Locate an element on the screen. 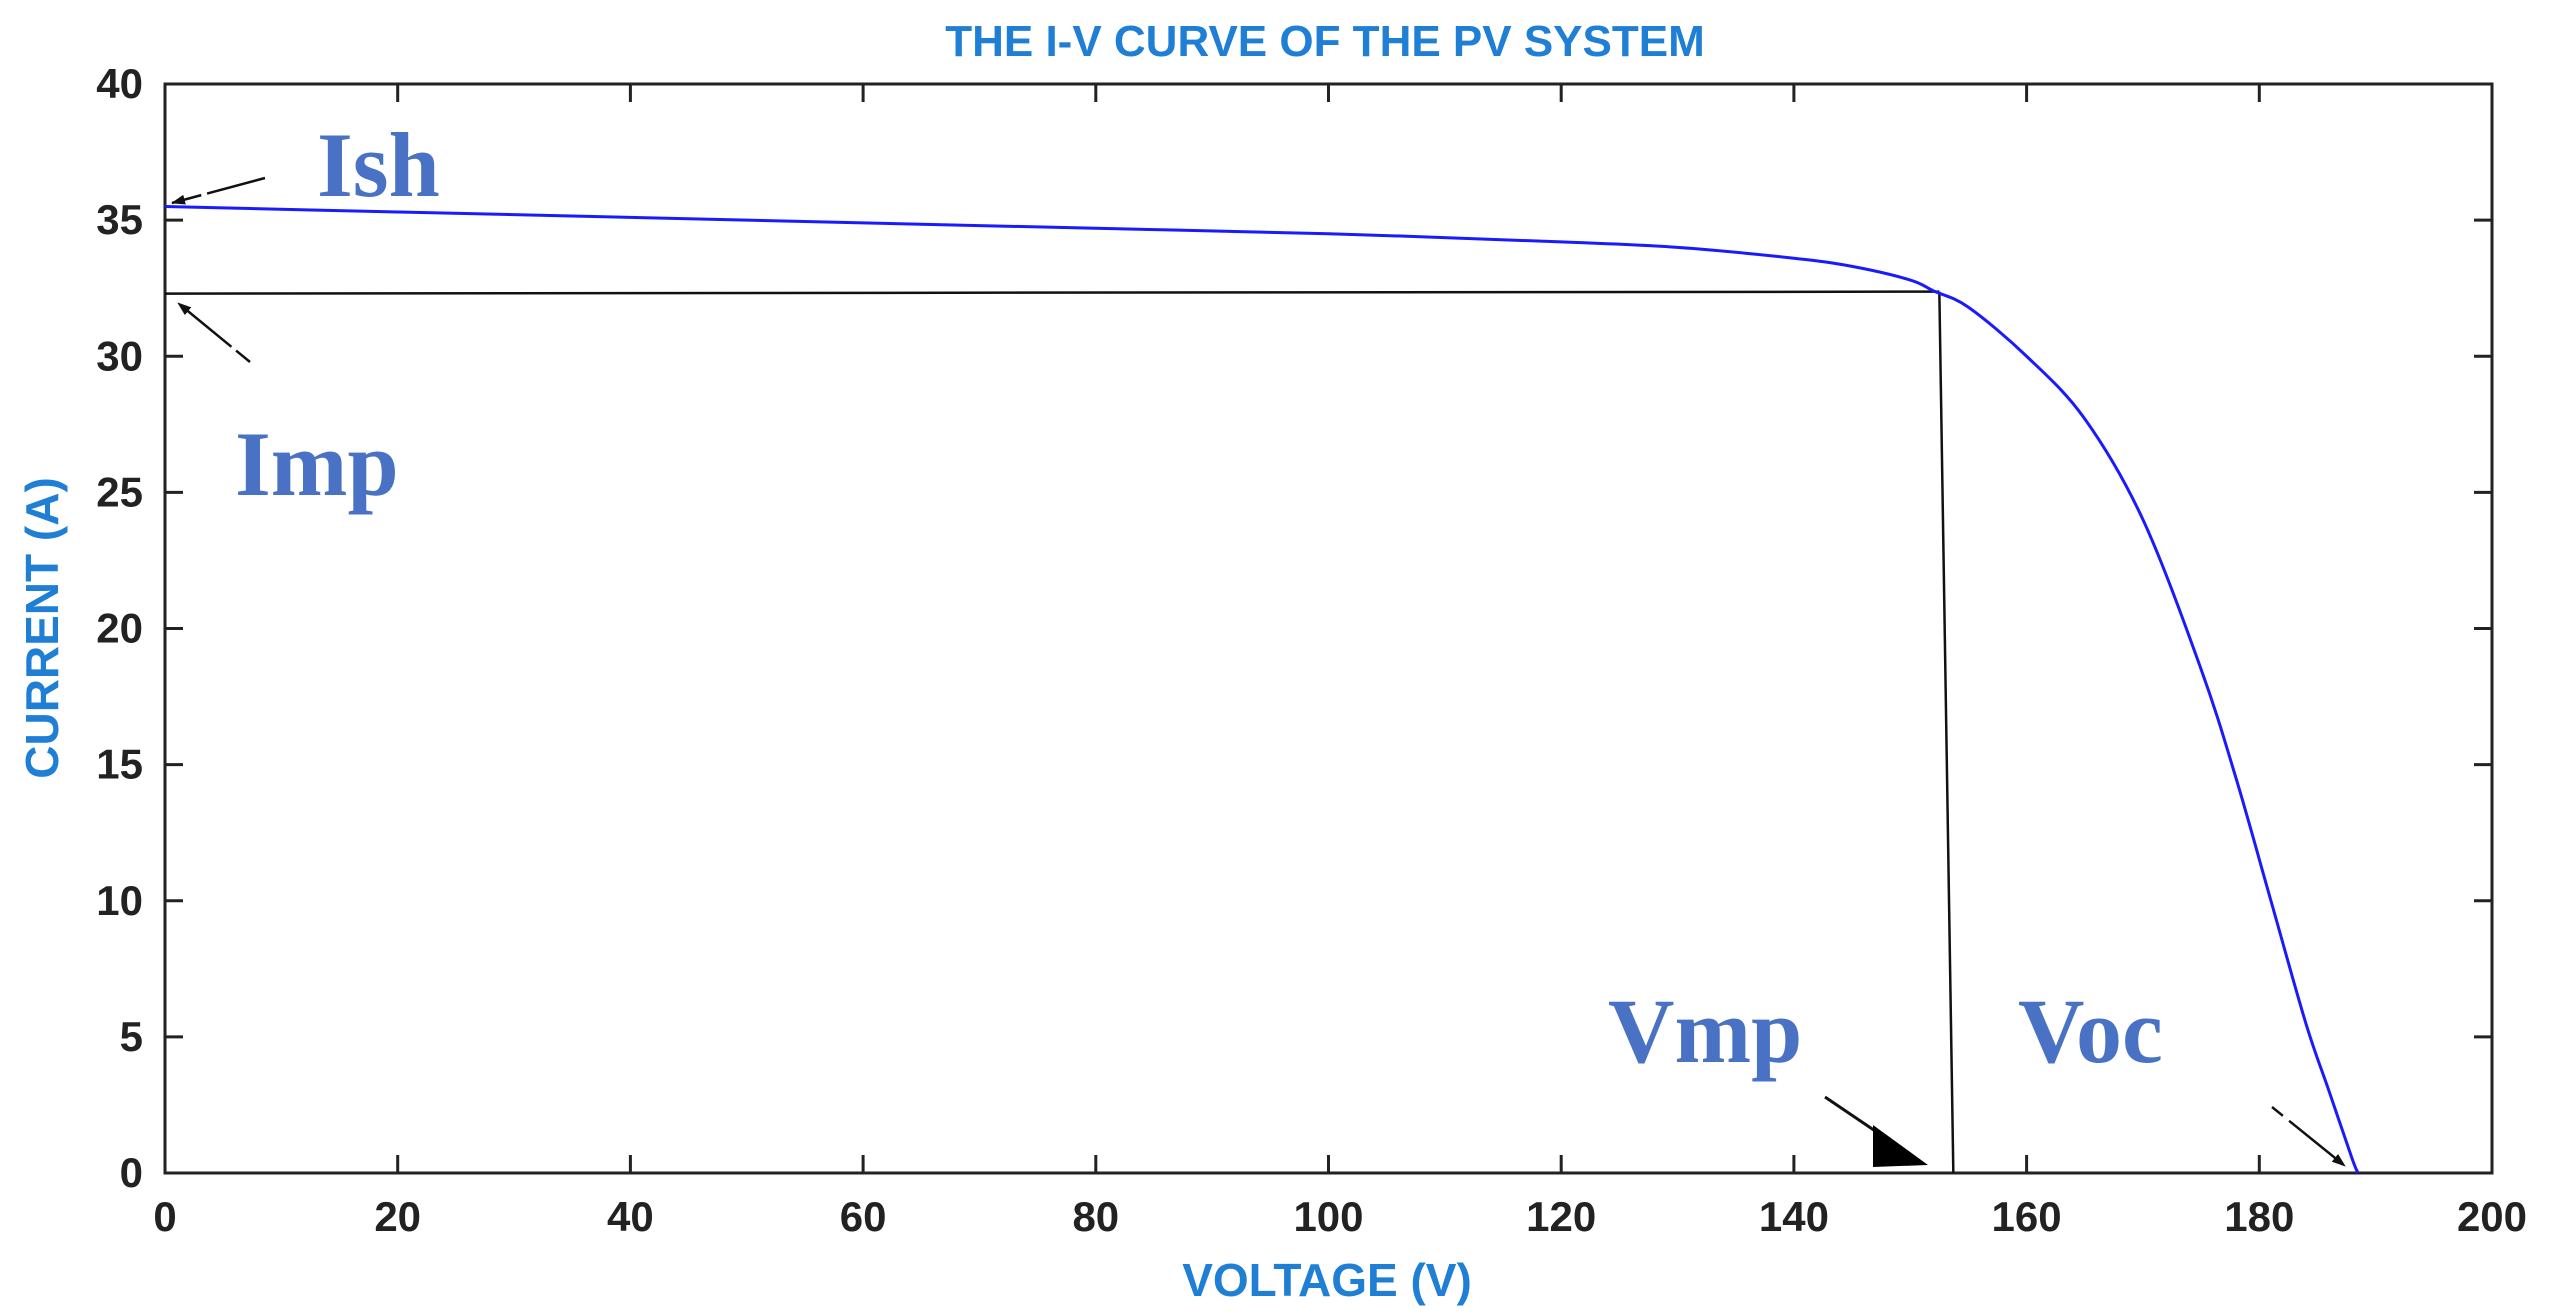 Image resolution: width=2550 pixels, height=1316 pixels. imp-arrow is located at coordinates (214, 332).